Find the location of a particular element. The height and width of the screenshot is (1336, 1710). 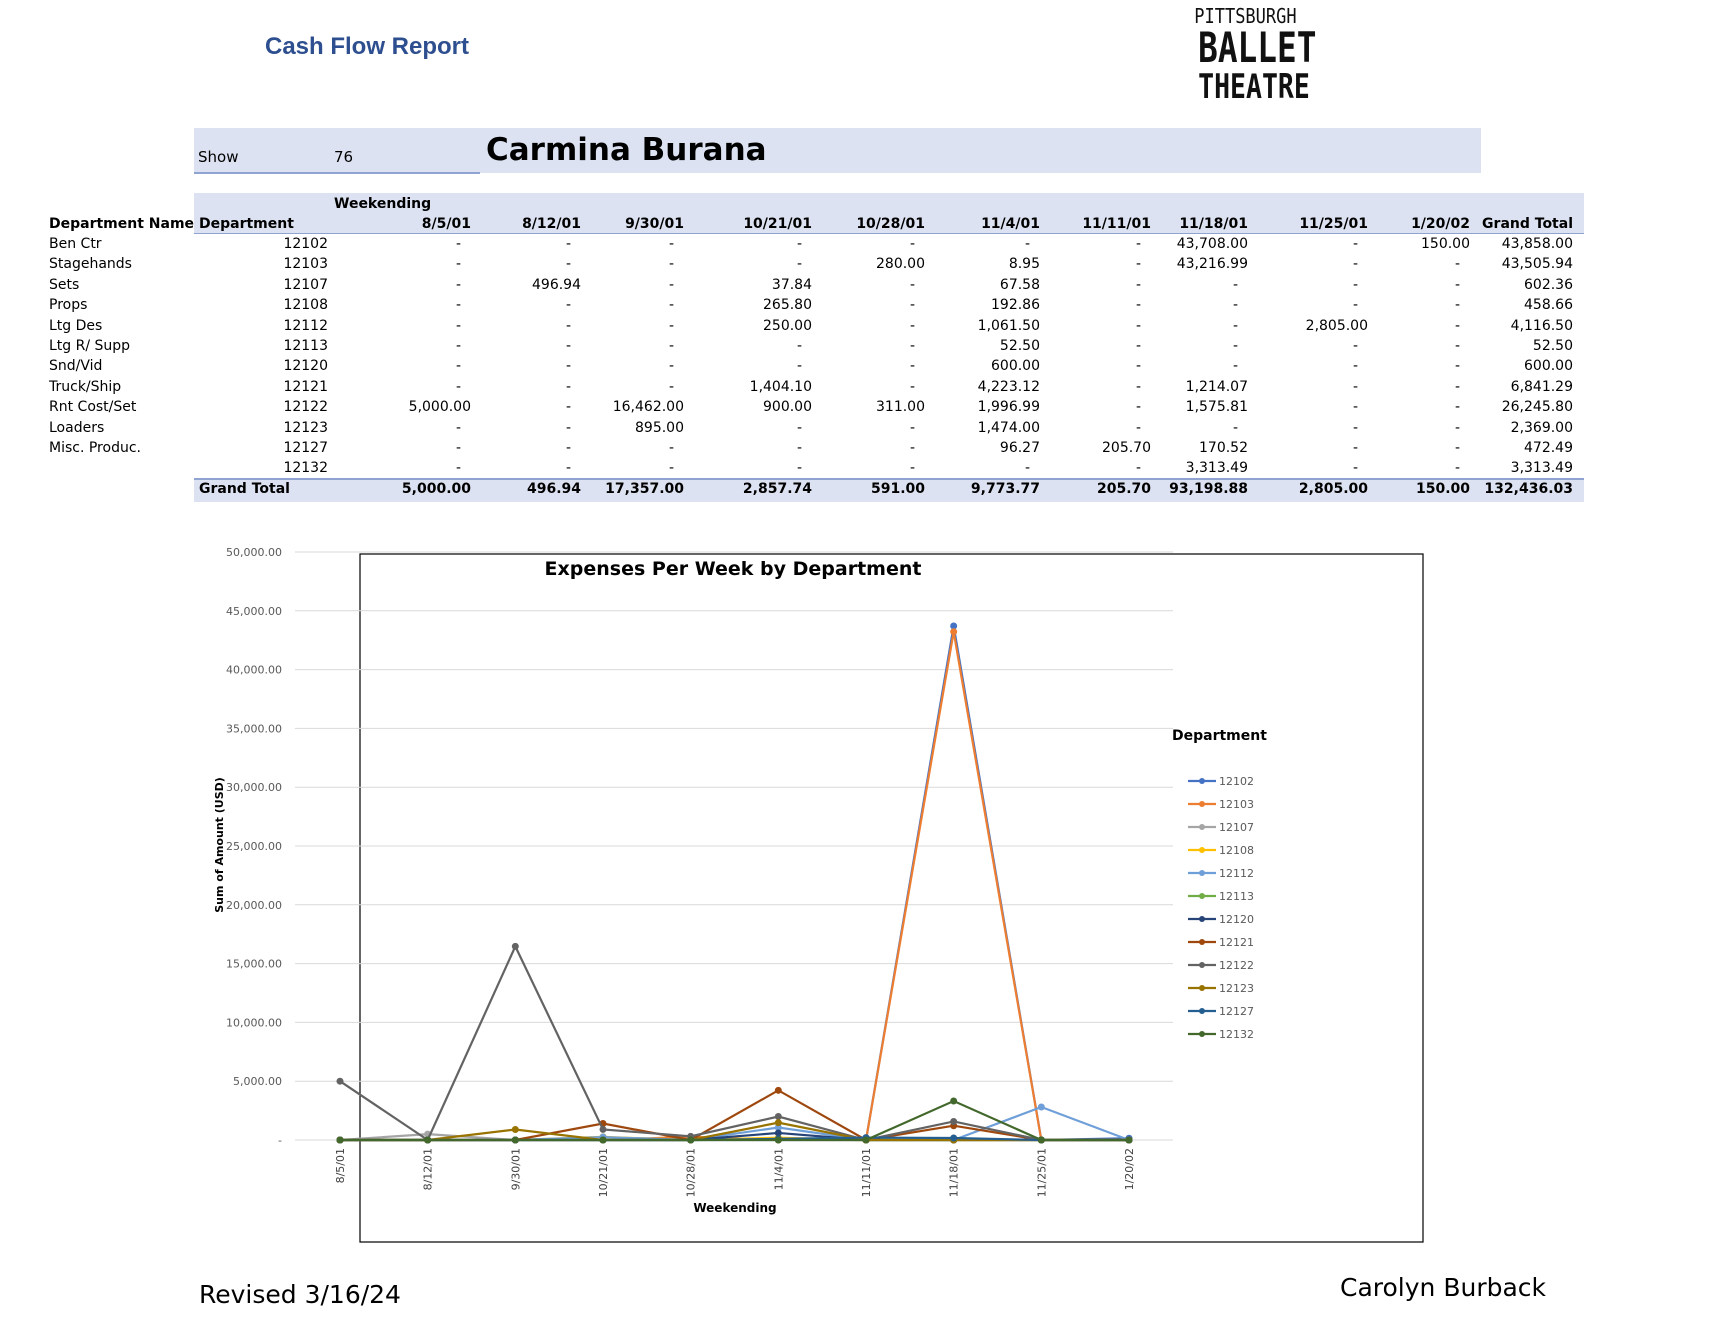

row-department-name: Sets is located at coordinates (64, 284).